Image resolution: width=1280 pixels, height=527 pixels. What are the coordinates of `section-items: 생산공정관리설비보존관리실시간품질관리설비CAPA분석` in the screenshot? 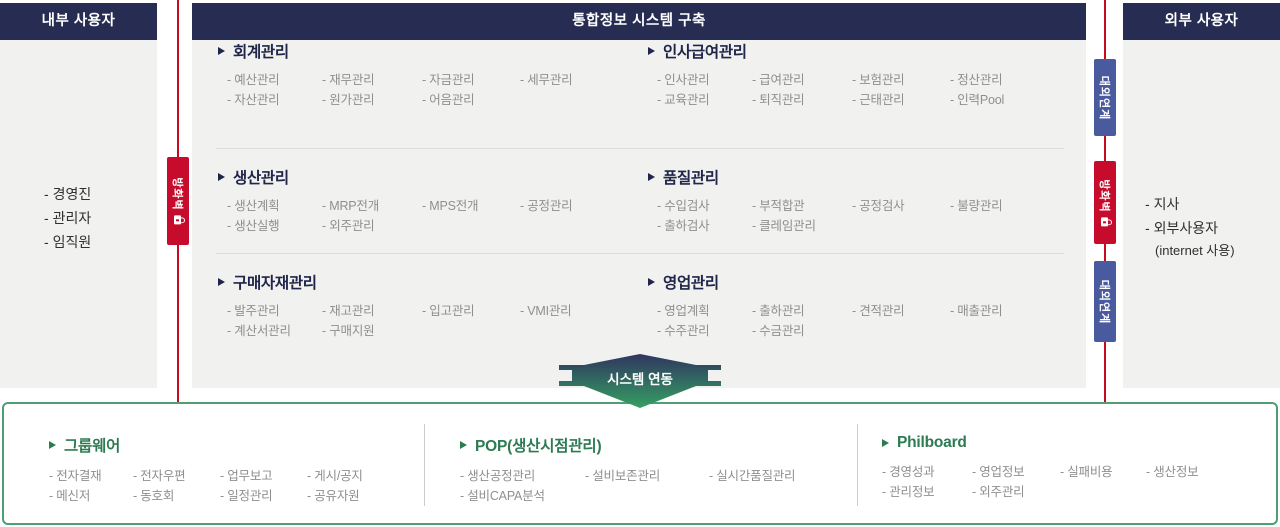 It's located at (627, 486).